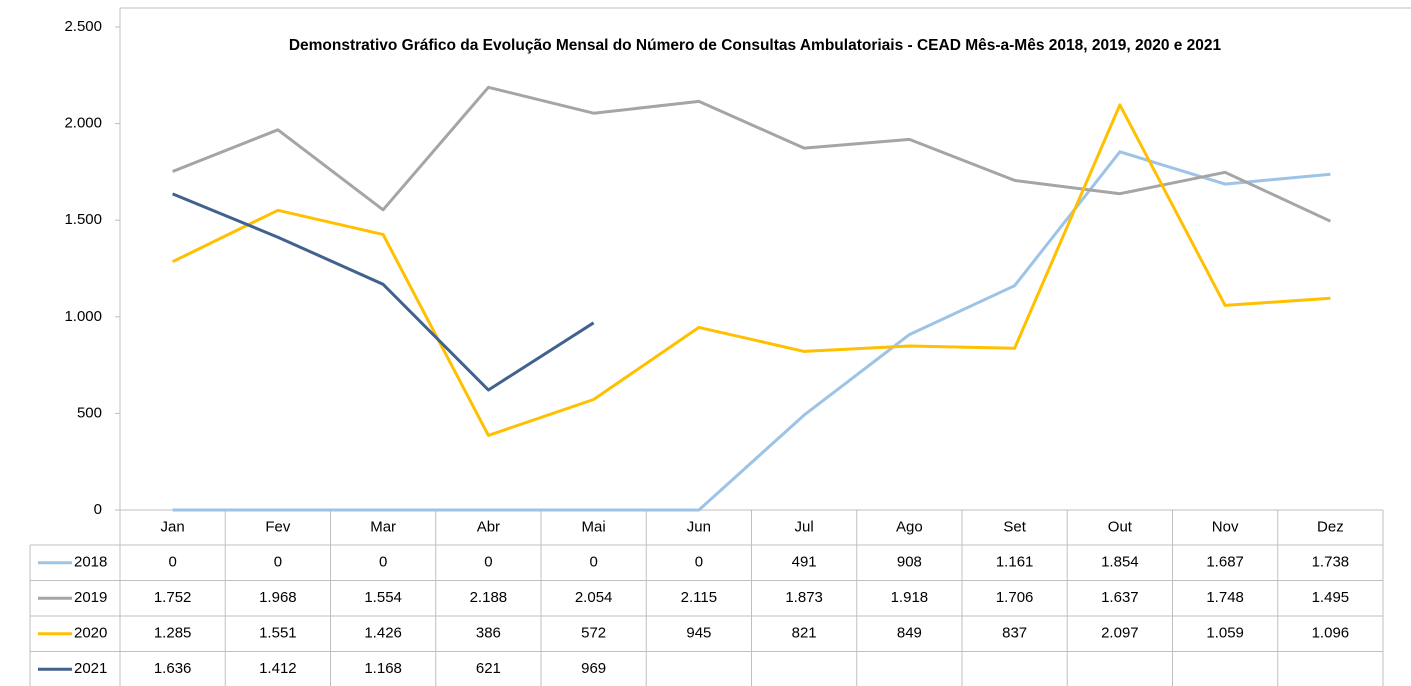 The image size is (1411, 686). Describe the element at coordinates (909, 633) in the screenshot. I see `table-value: 849` at that location.